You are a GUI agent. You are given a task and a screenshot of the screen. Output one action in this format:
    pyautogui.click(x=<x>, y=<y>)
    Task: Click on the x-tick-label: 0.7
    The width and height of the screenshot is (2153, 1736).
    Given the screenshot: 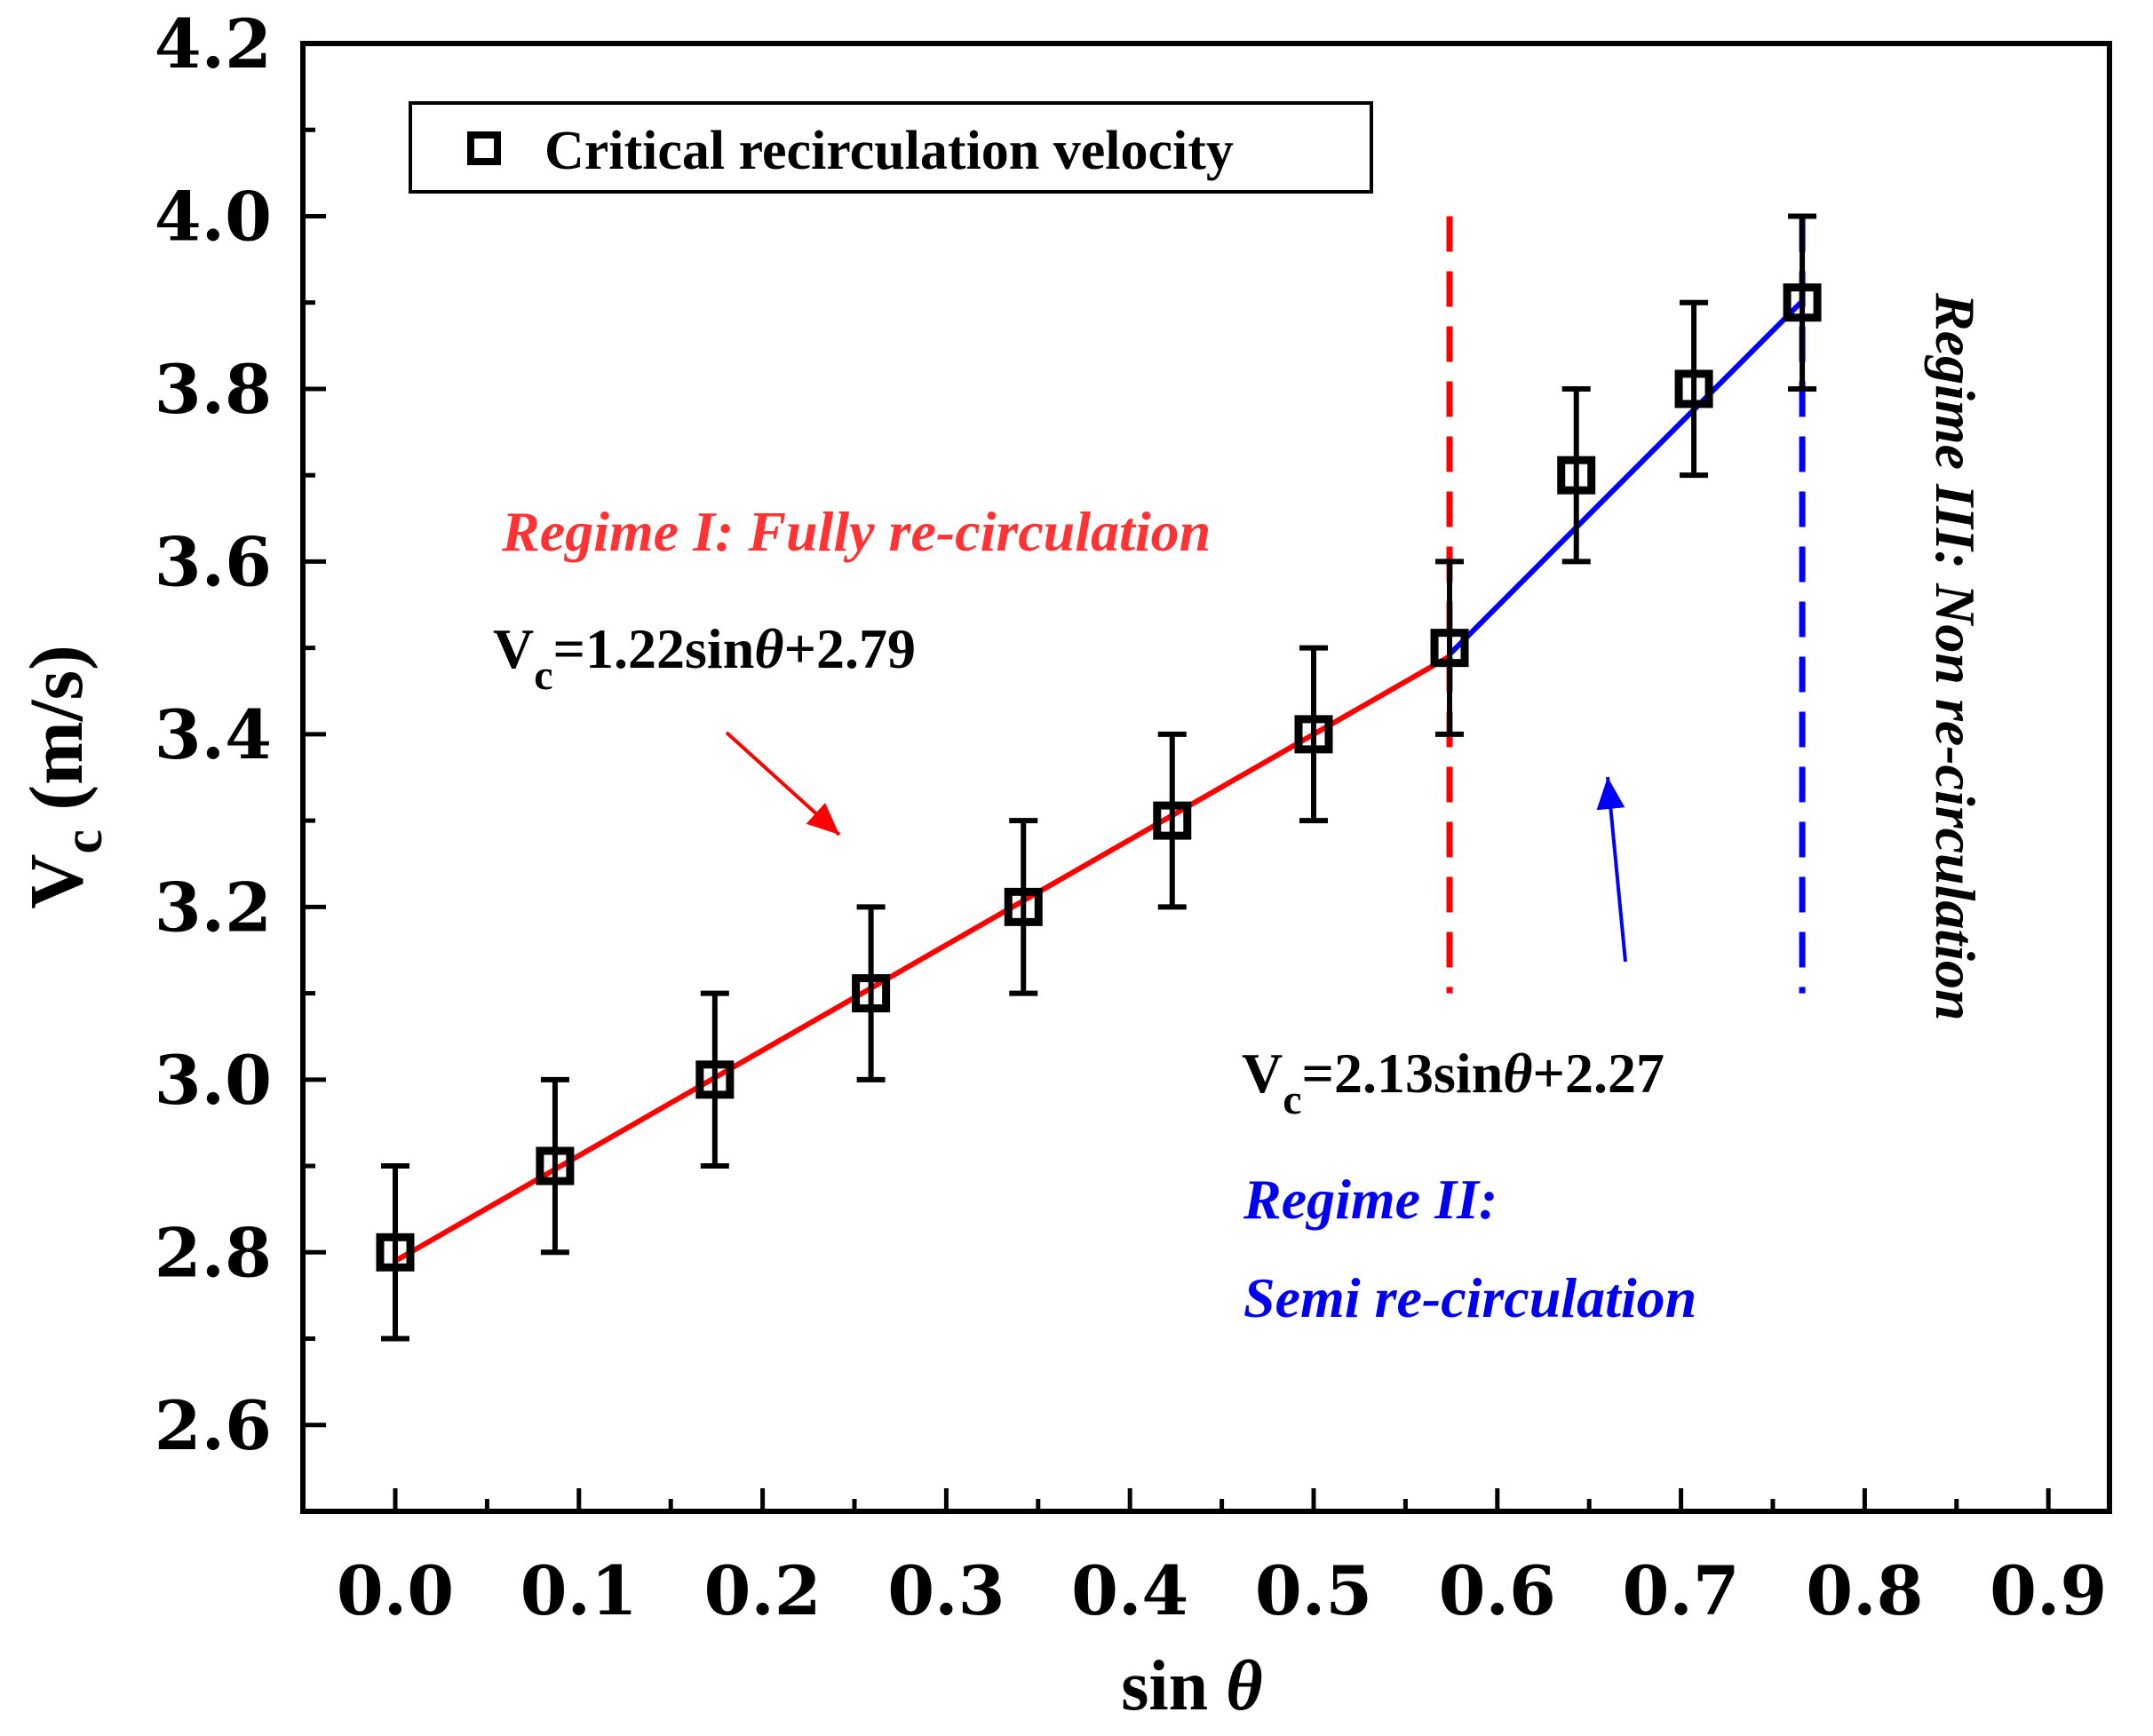 What is the action you would take?
    pyautogui.click(x=1680, y=1590)
    